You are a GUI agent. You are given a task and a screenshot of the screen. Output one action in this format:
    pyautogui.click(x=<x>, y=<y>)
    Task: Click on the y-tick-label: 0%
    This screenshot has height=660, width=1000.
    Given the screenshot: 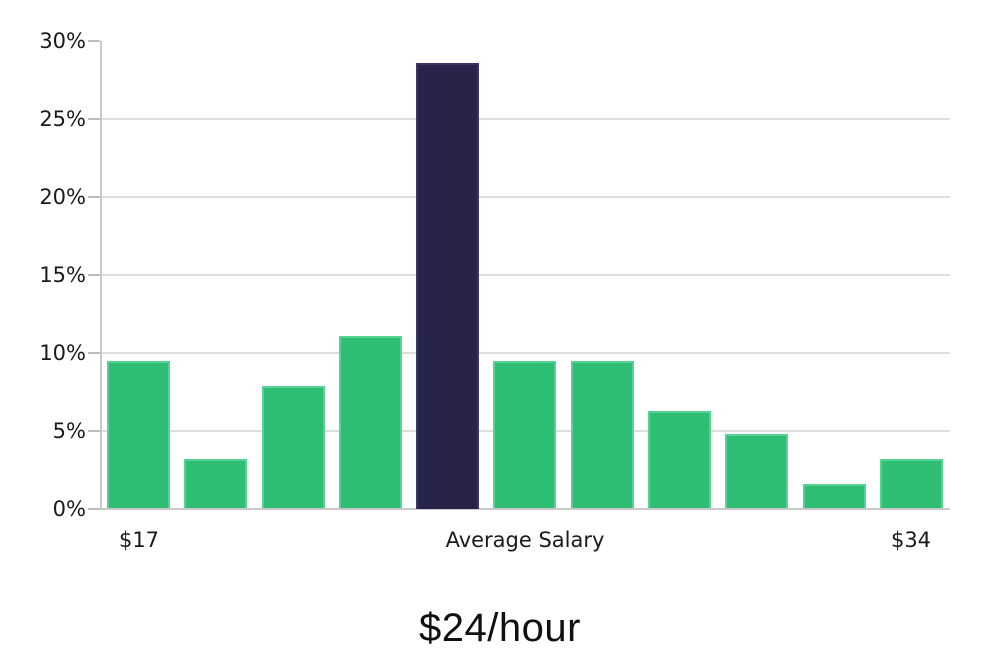 What is the action you would take?
    pyautogui.click(x=69, y=509)
    